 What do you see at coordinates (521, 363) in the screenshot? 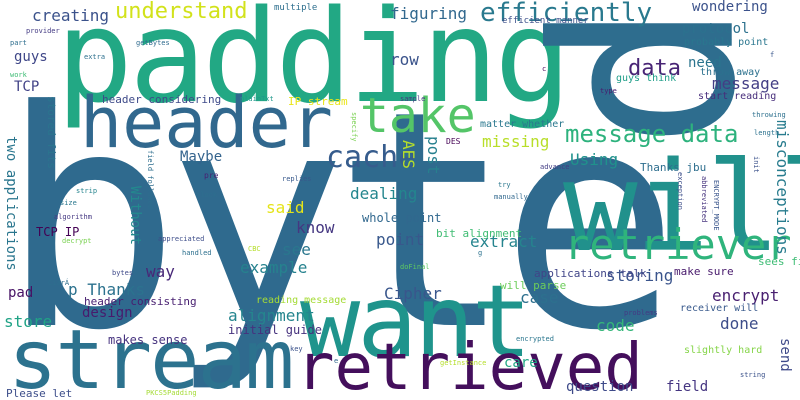
I see `cloud-word: care` at bounding box center [521, 363].